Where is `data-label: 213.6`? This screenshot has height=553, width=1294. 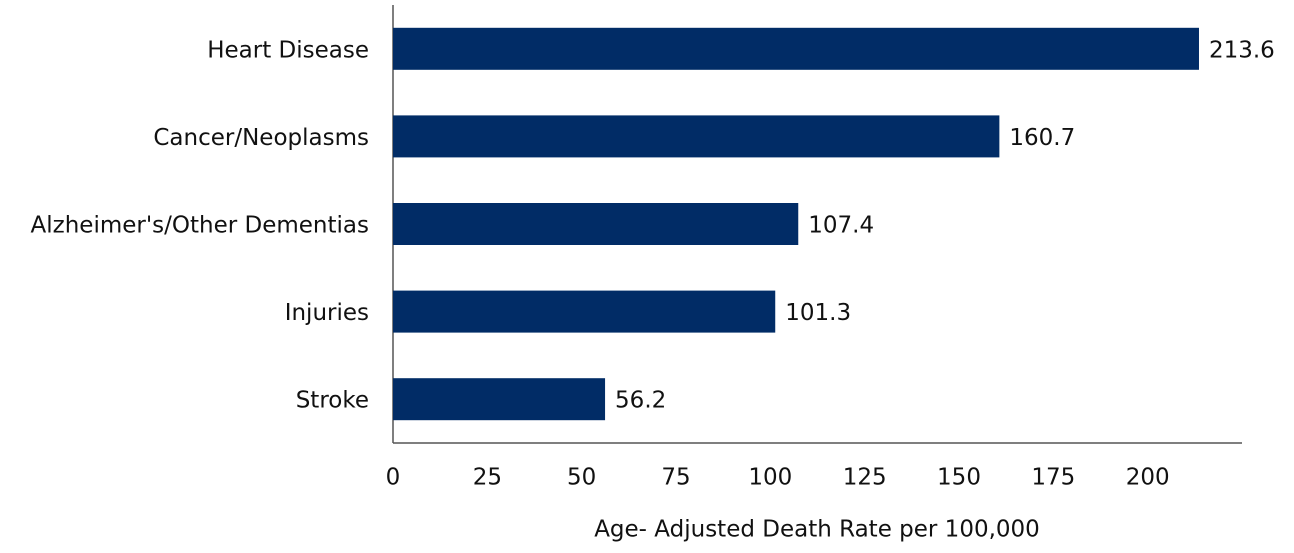
data-label: 213.6 is located at coordinates (1242, 50).